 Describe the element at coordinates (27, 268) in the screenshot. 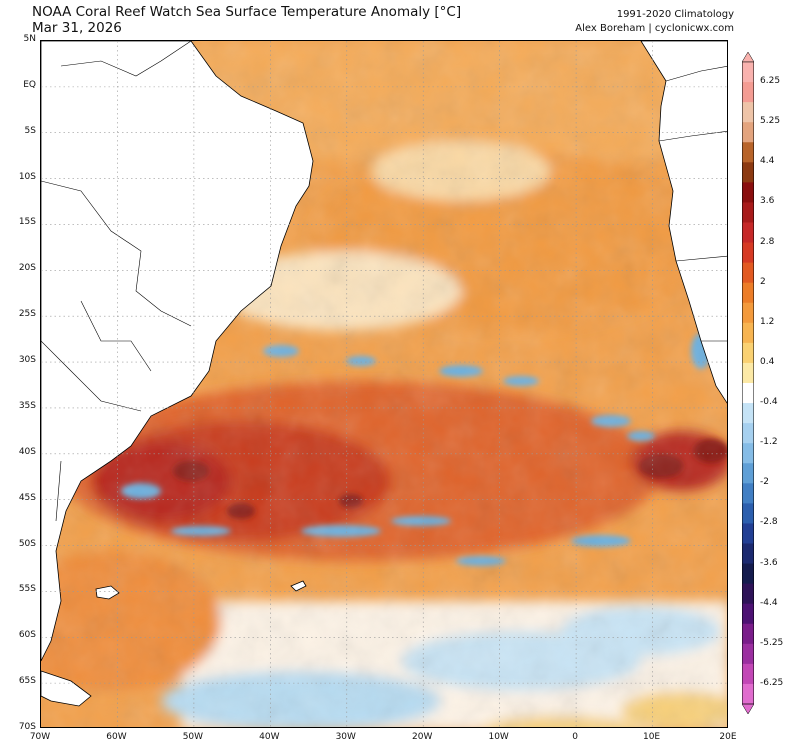

I see `lat-tick-label: 20S` at that location.